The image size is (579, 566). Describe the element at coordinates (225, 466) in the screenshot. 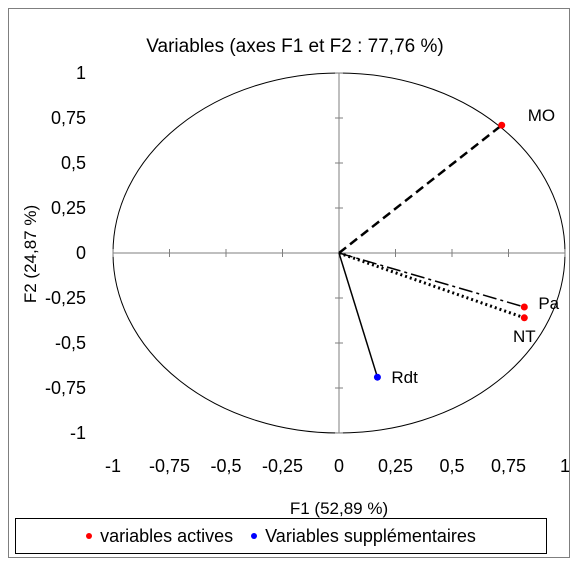

I see `x-tick-label: -0,5` at that location.